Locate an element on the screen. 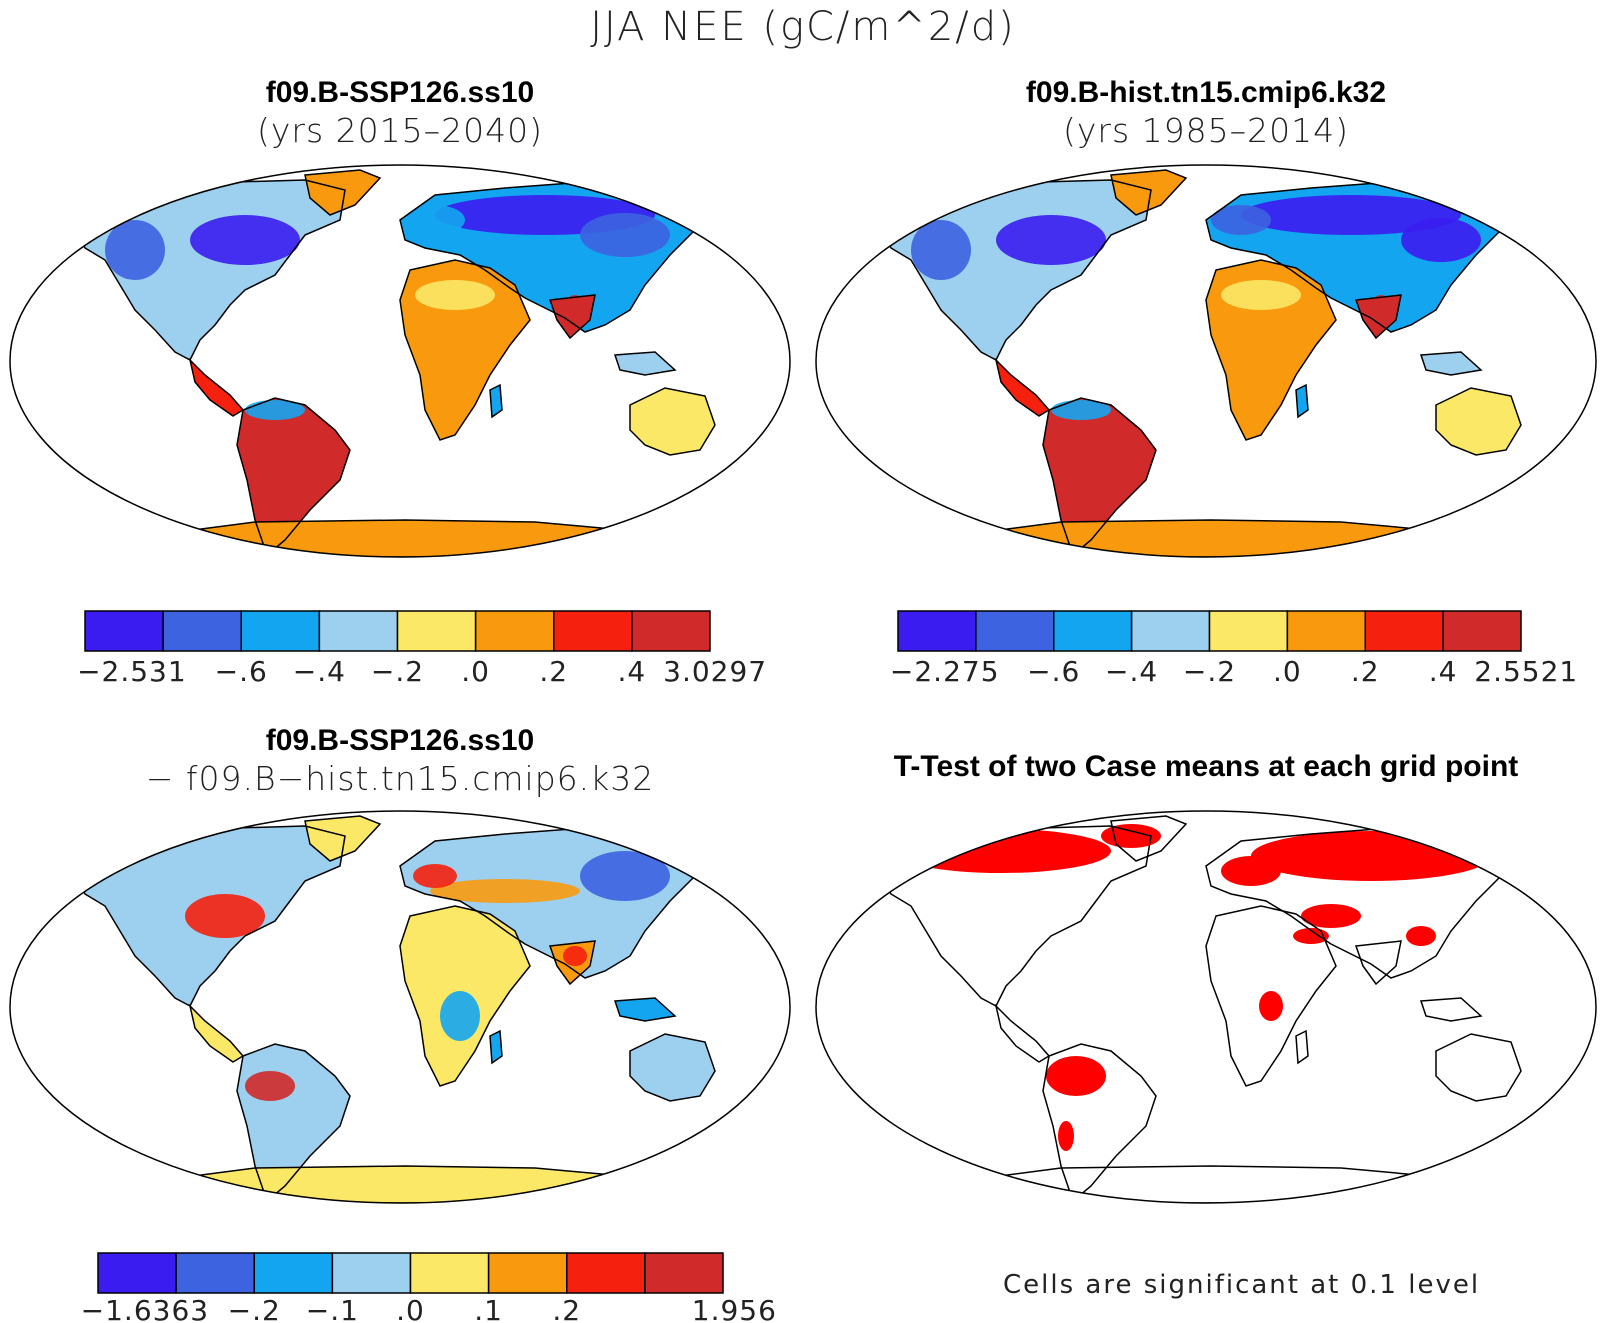  colorbar-tick-label: −2.275 is located at coordinates (945, 671).